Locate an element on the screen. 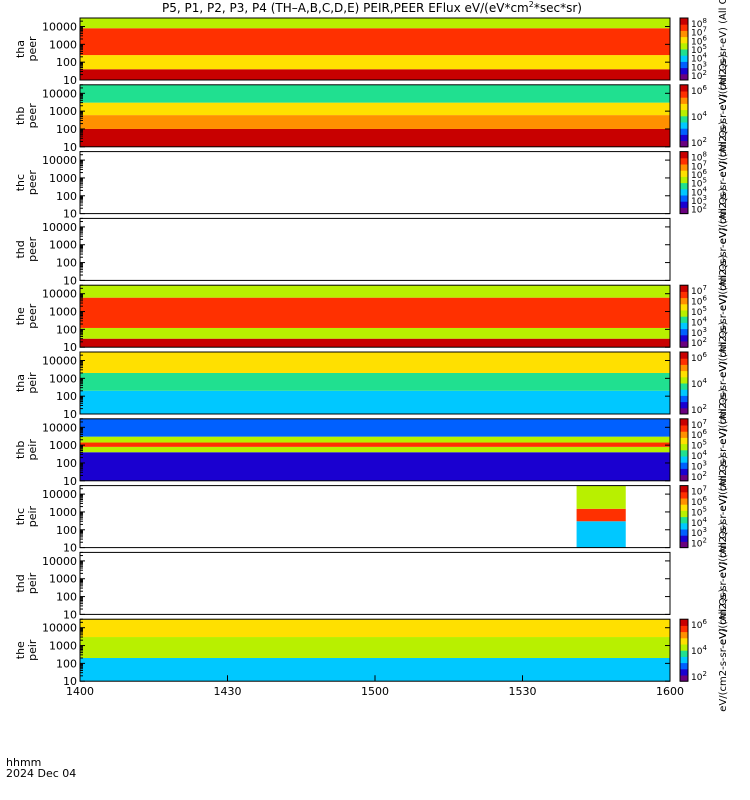 The width and height of the screenshot is (750, 800). y-tick-label: 10000 is located at coordinates (59, 227).